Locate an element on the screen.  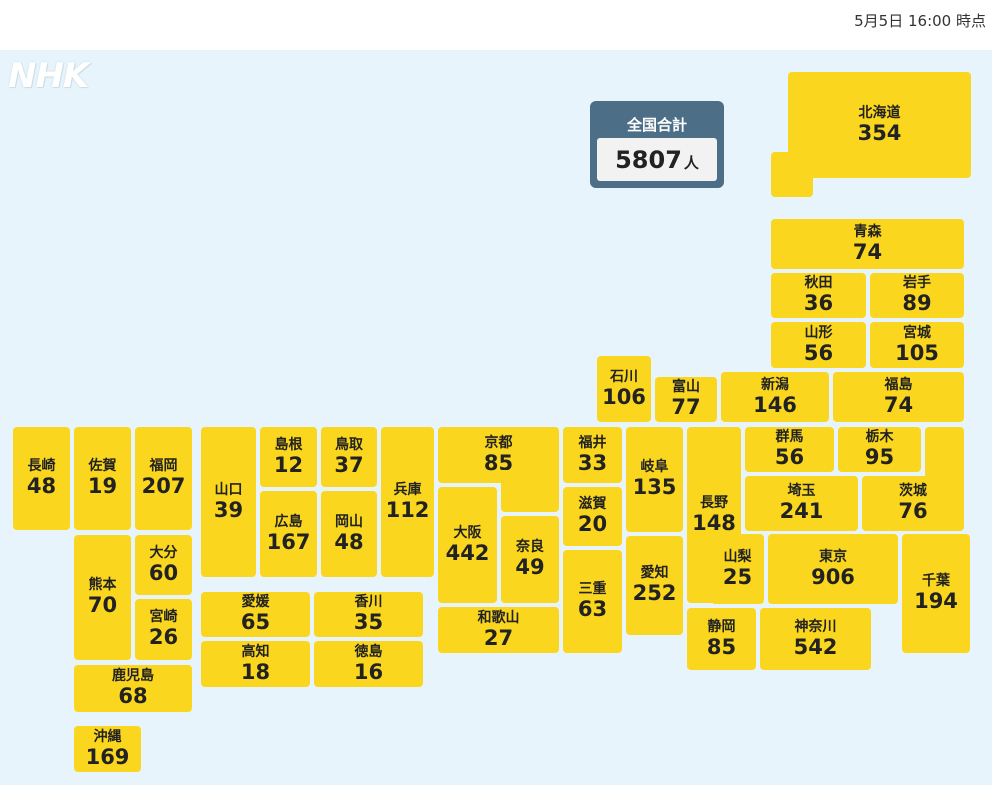
prefecture-tile-kagoshima: 鹿児島 68 is located at coordinates (133, 688).